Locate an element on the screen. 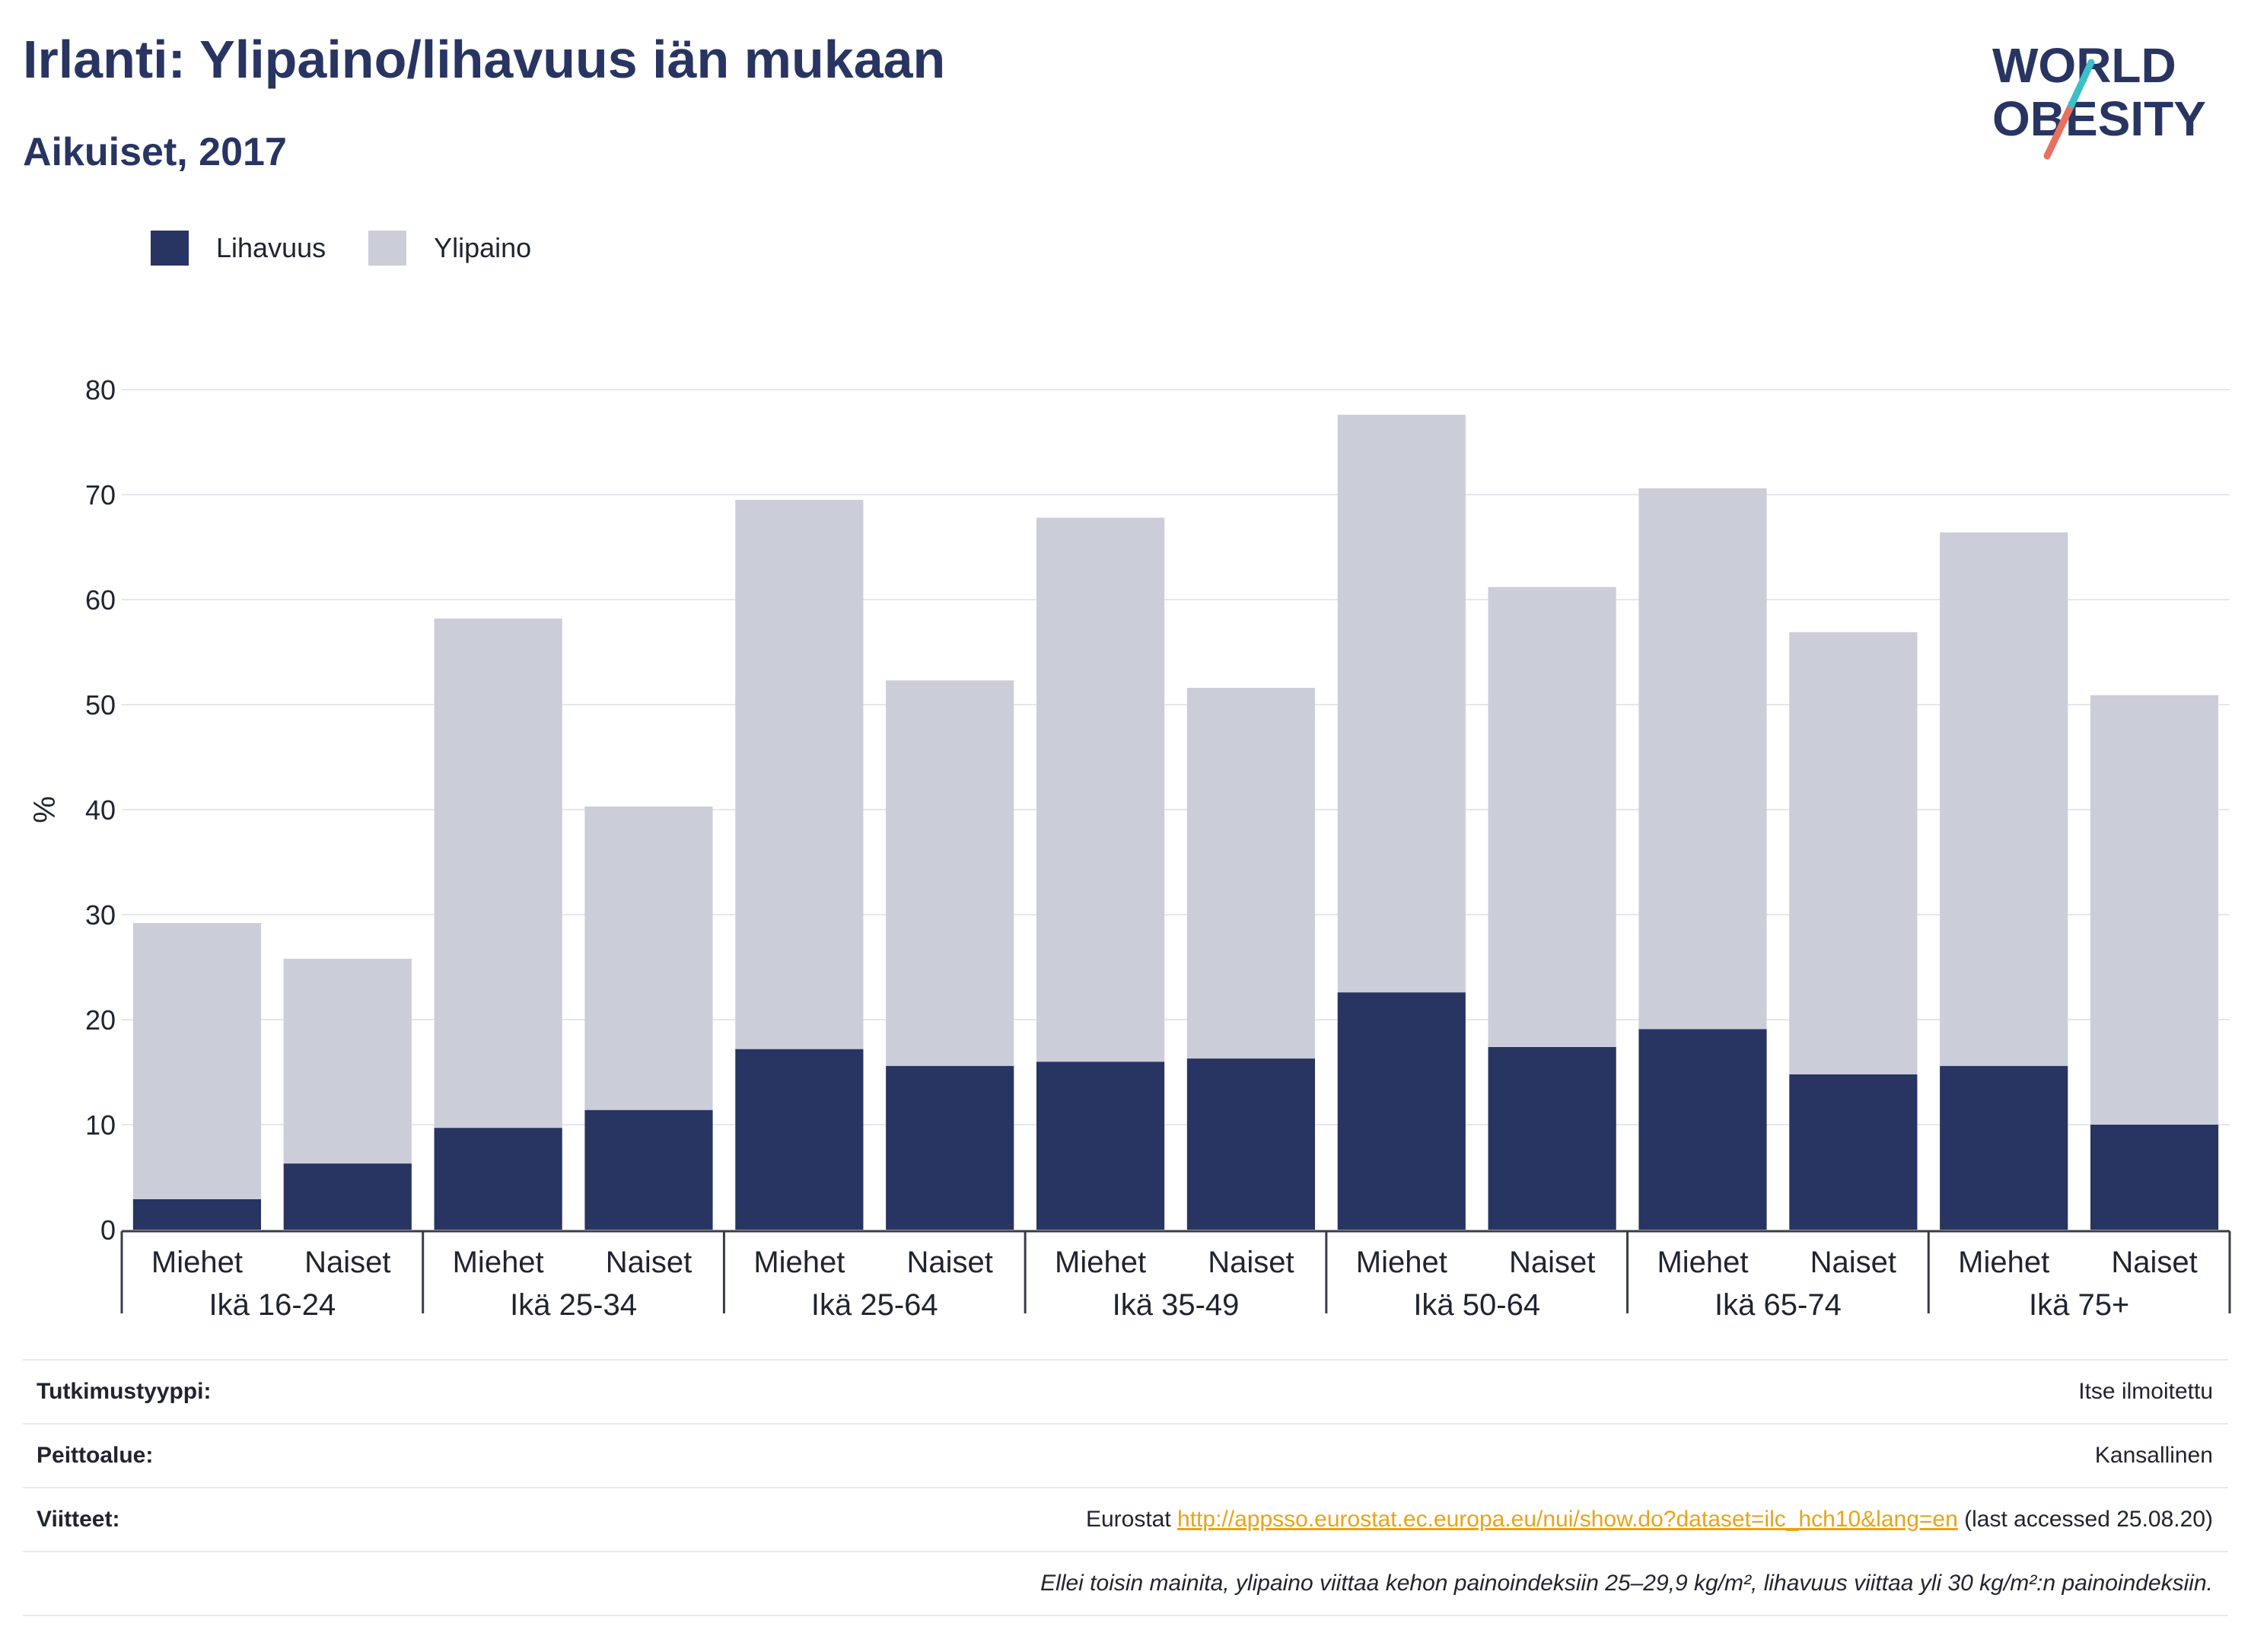 The height and width of the screenshot is (1652, 2251). y-axis-label: % is located at coordinates (45, 809).